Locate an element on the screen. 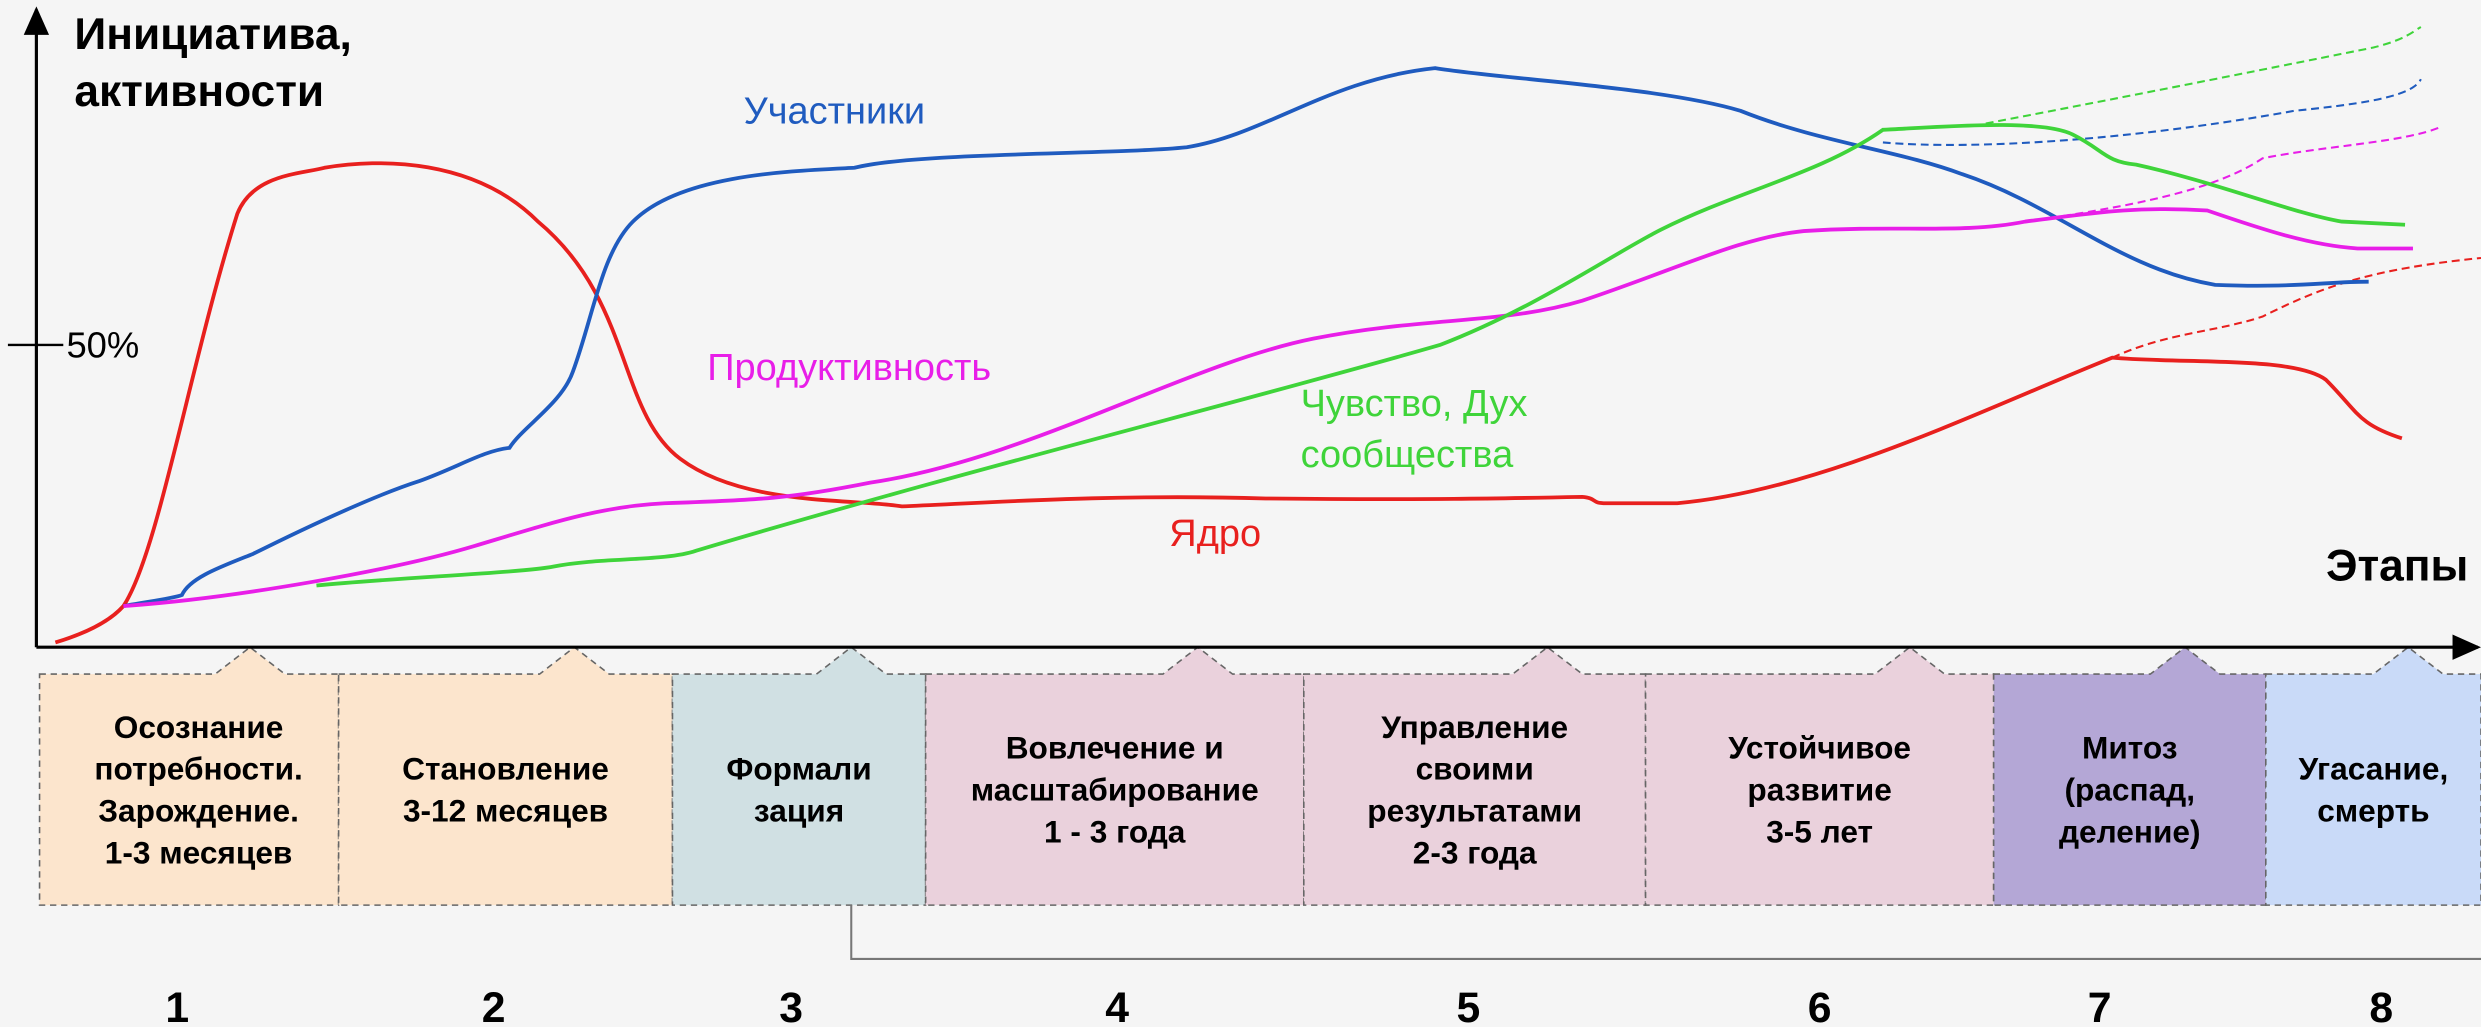  stage-text: деление) is located at coordinates (2130, 832).